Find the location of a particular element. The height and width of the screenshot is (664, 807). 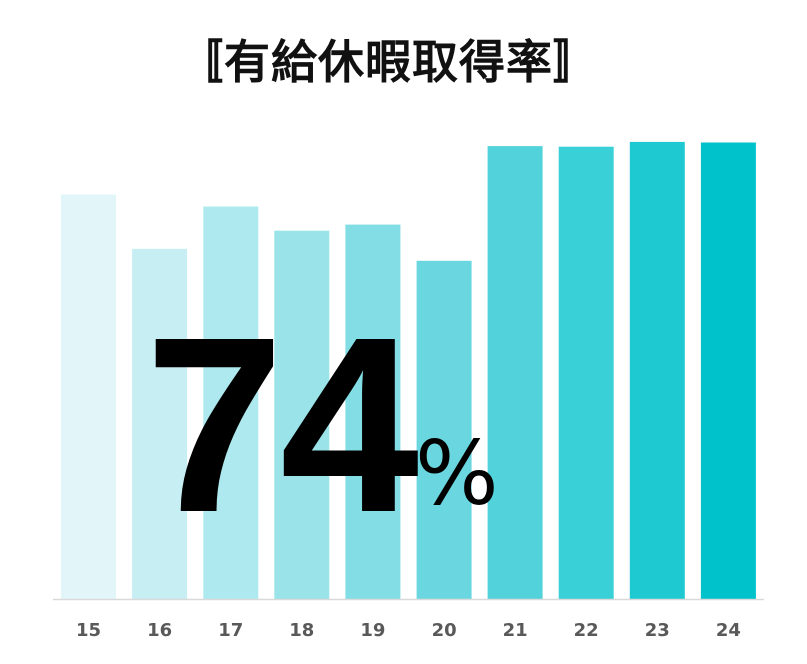

highlight-unit: % is located at coordinates (457, 473).